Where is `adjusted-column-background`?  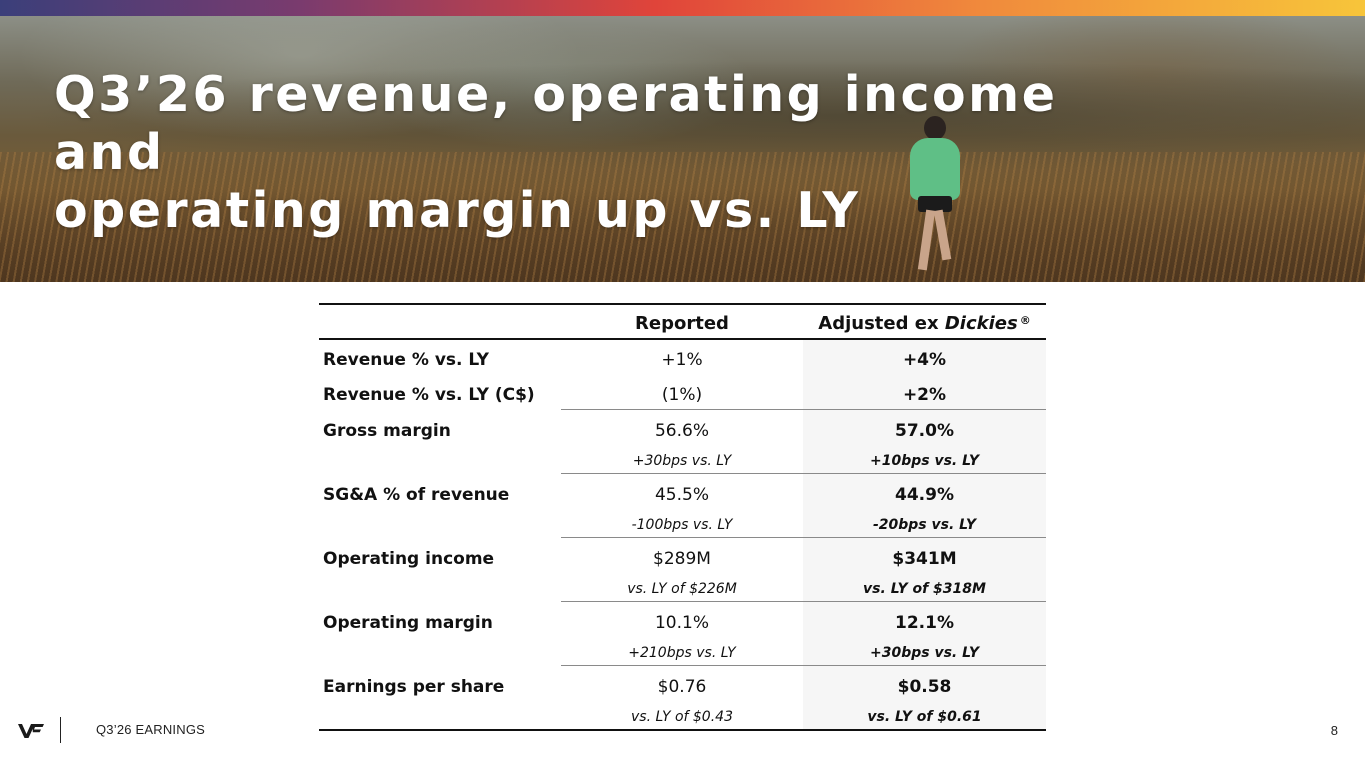 adjusted-column-background is located at coordinates (924, 534).